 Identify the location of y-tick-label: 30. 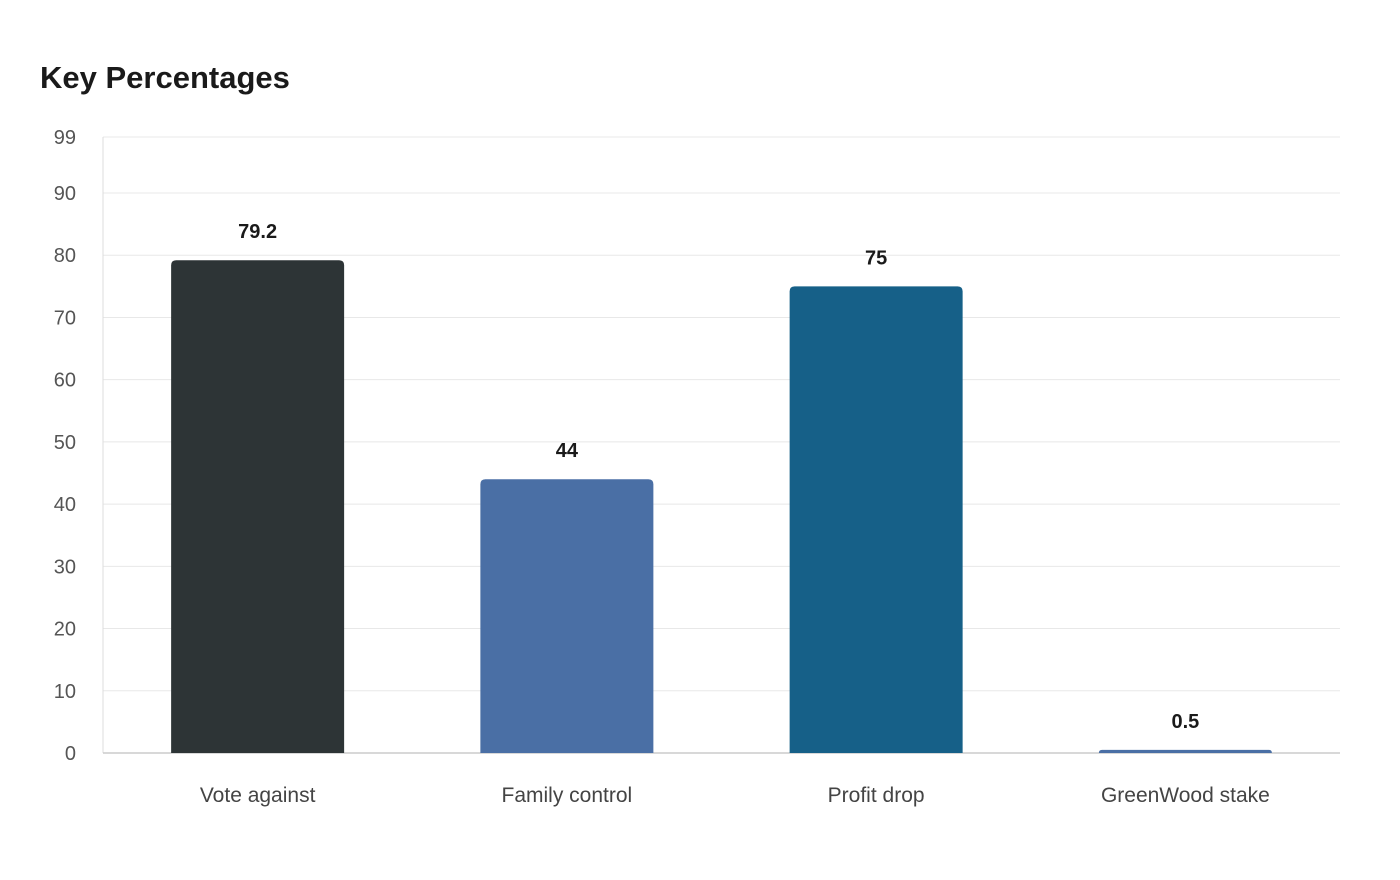
(65, 567).